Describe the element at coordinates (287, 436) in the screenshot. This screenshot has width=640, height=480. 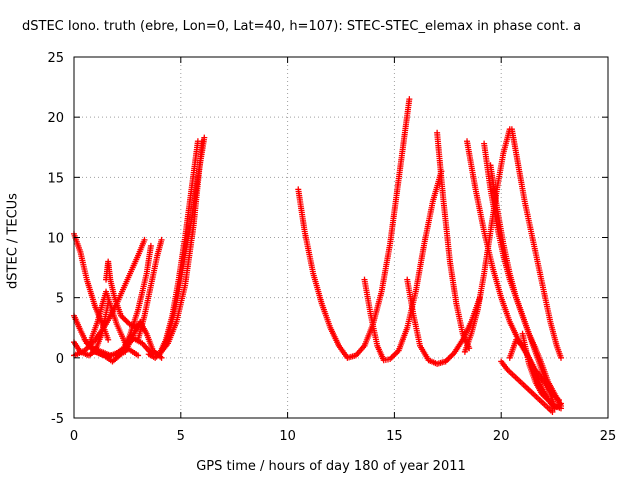
I see `x-tick-label: 10` at that location.